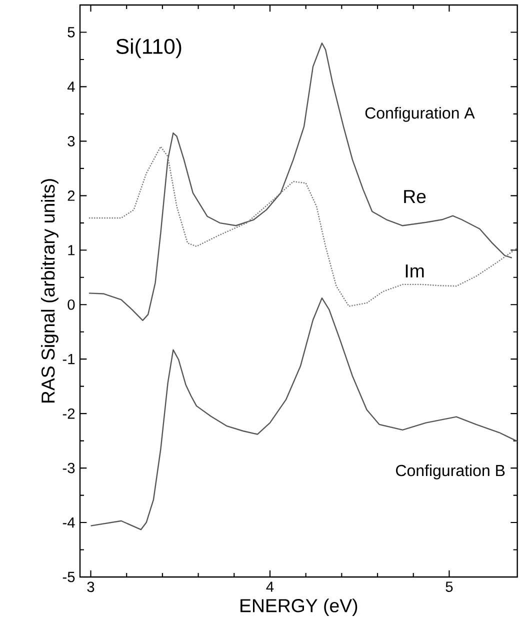 This screenshot has width=520, height=638. Describe the element at coordinates (71, 32) in the screenshot. I see `y-tick-label: 5` at that location.